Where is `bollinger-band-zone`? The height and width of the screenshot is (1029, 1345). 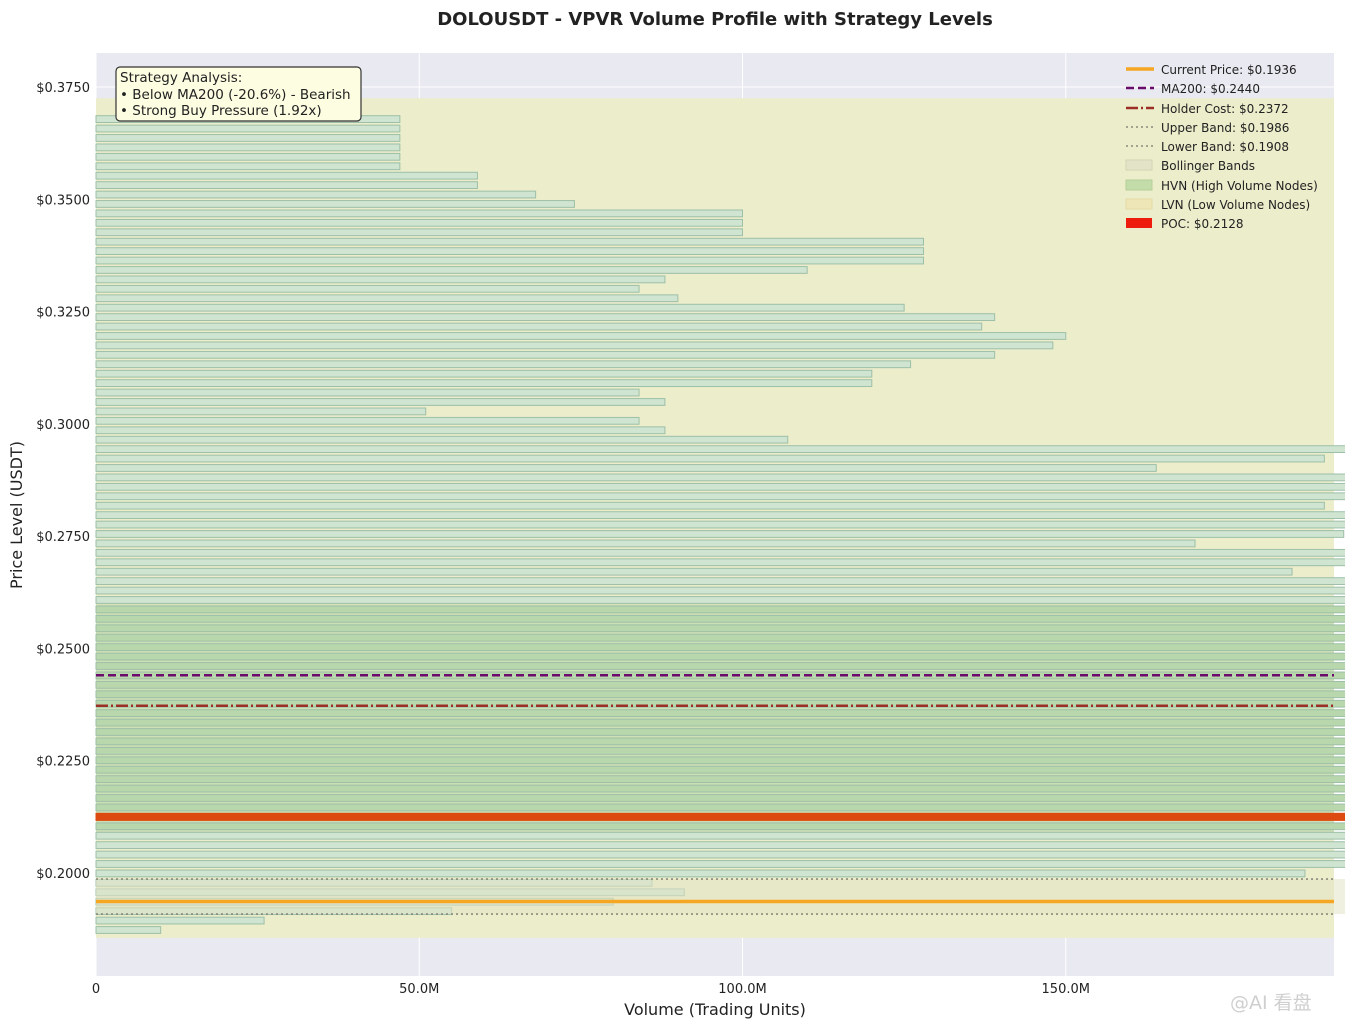 bollinger-band-zone is located at coordinates (720, 897).